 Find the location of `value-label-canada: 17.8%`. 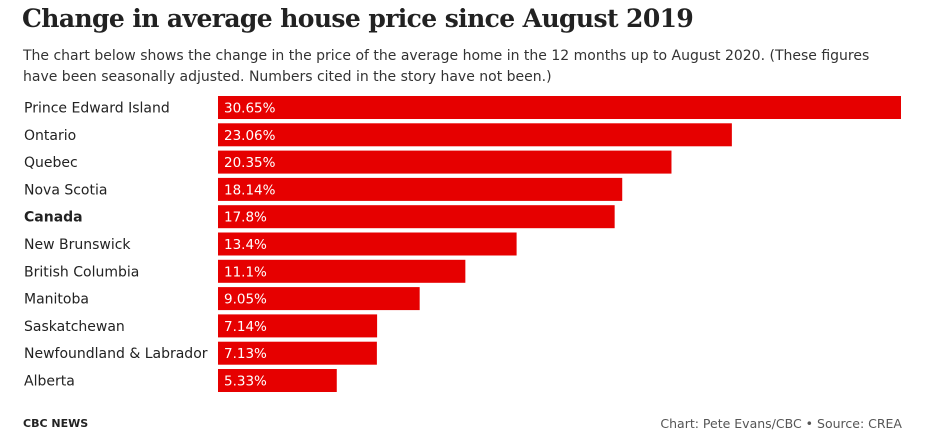

value-label-canada: 17.8% is located at coordinates (245, 218).